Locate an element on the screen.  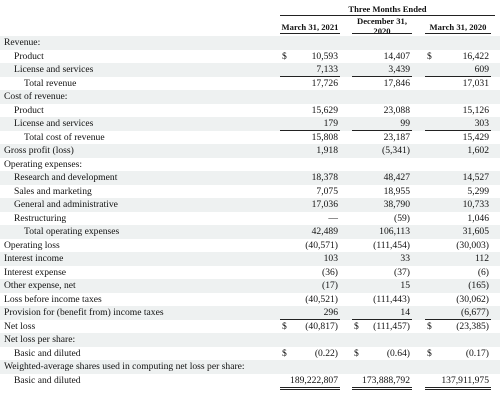
amount: 18,378 is located at coordinates (324, 177).